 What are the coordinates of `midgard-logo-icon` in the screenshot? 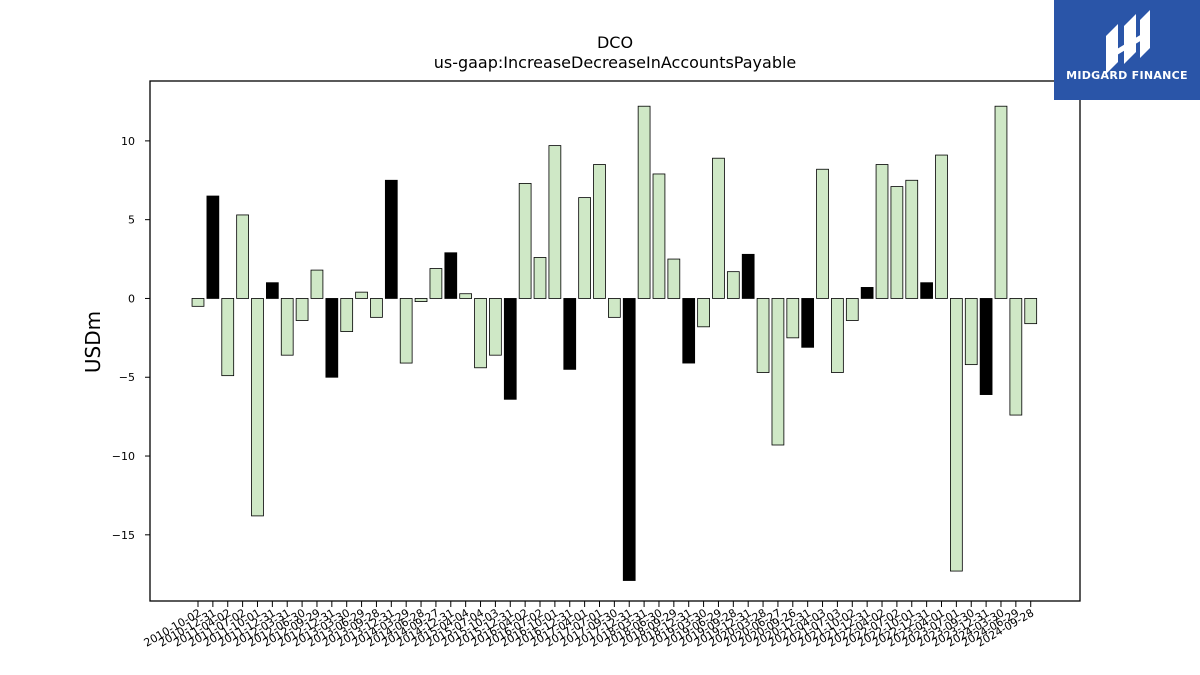 It's located at (1128, 42).